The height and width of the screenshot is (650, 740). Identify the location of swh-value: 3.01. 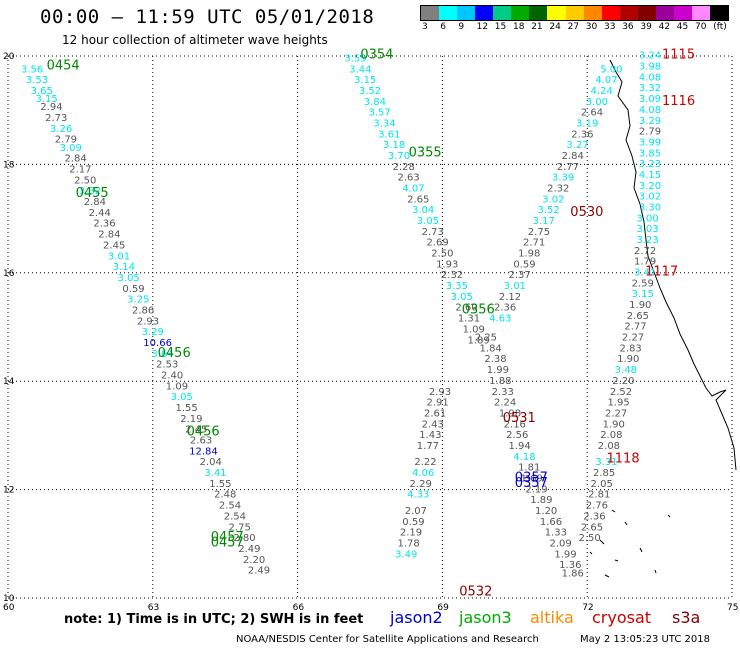
(119, 256).